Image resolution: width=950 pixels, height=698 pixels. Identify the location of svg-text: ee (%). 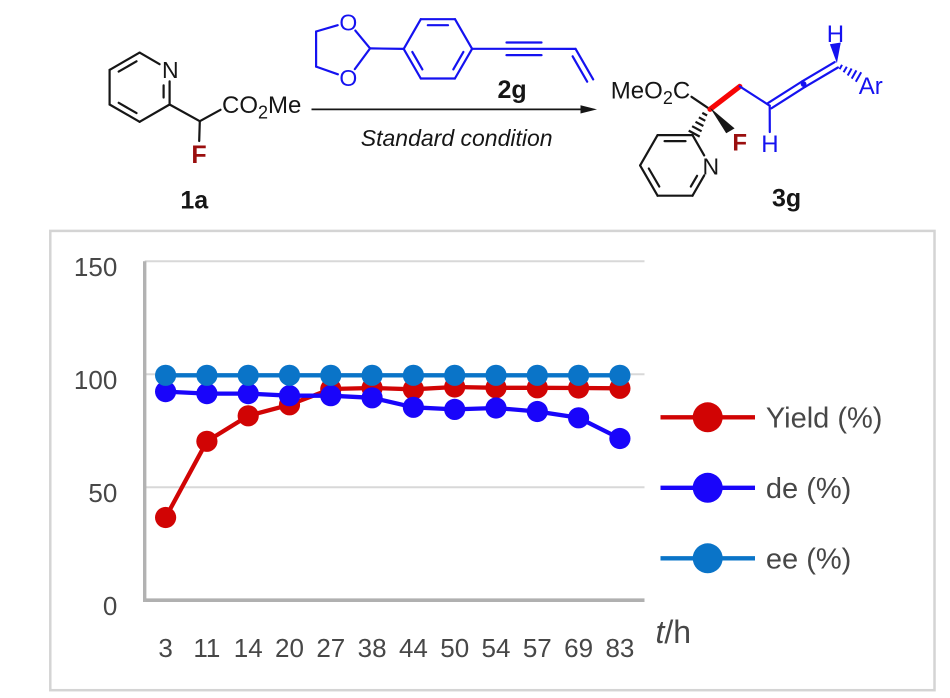
(808, 560).